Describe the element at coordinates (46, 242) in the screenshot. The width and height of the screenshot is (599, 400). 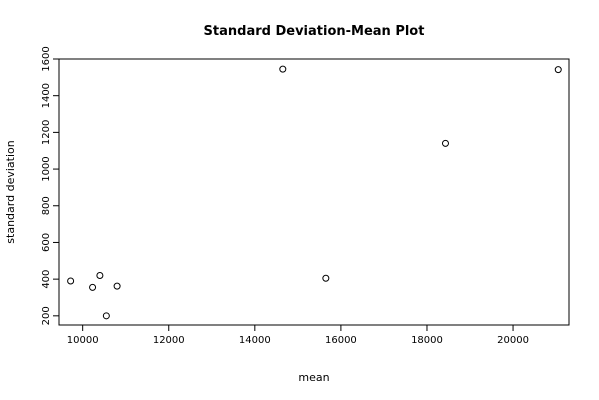
I see `y-tick-label: 600` at that location.